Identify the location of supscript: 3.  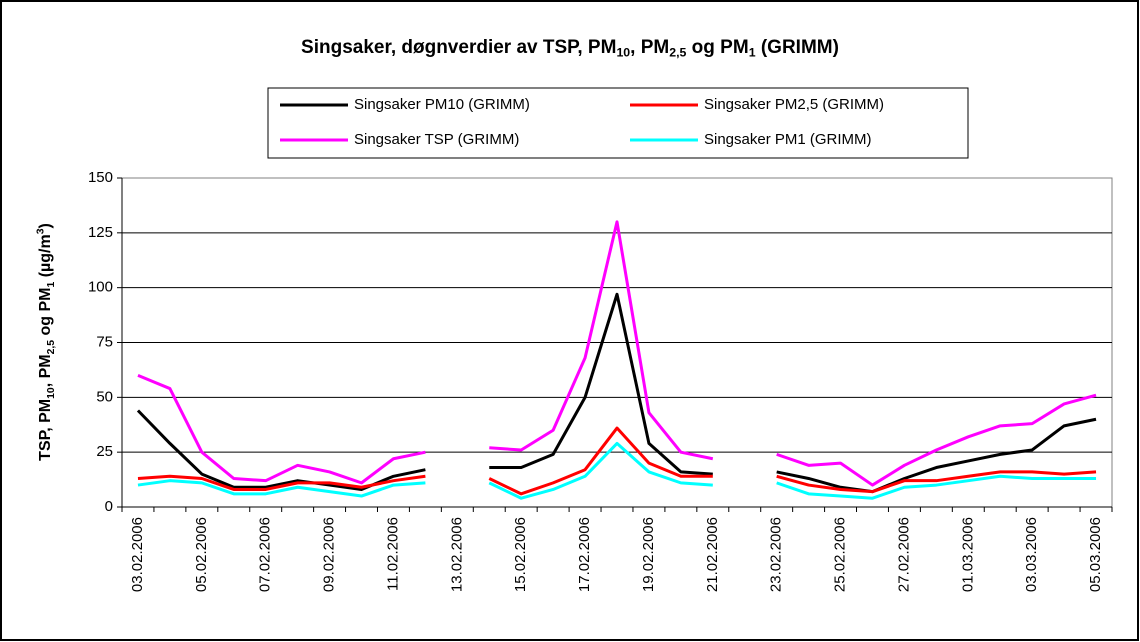
(40, 231).